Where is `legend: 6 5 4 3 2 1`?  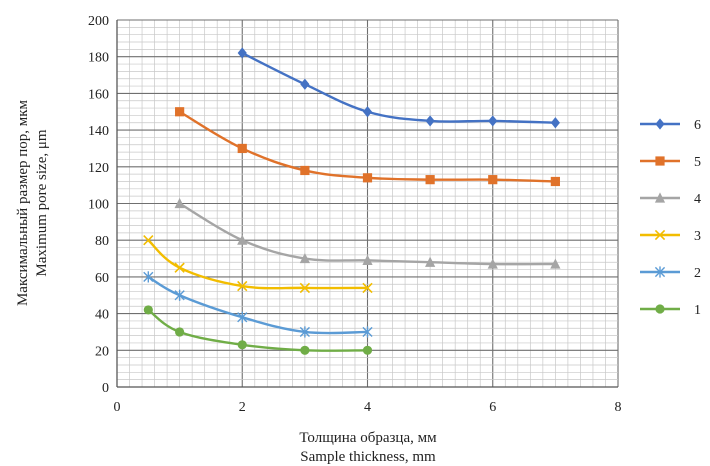
legend: 6 5 4 3 2 1 is located at coordinates (670, 218).